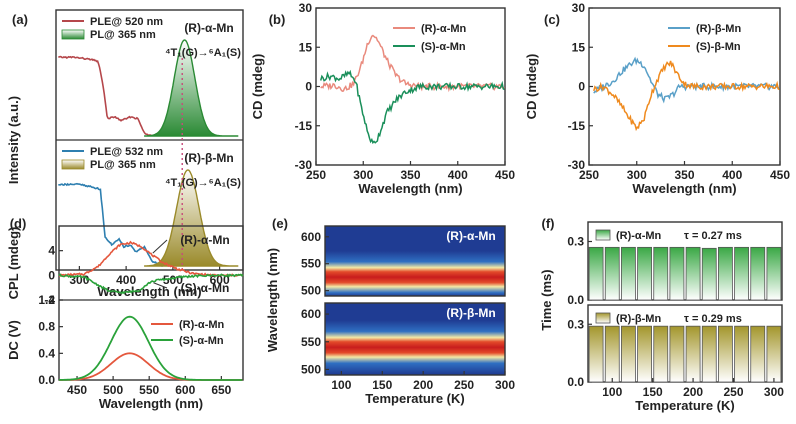  I want to click on panel-f-xlabel: Temperature (K), so click(684, 405).